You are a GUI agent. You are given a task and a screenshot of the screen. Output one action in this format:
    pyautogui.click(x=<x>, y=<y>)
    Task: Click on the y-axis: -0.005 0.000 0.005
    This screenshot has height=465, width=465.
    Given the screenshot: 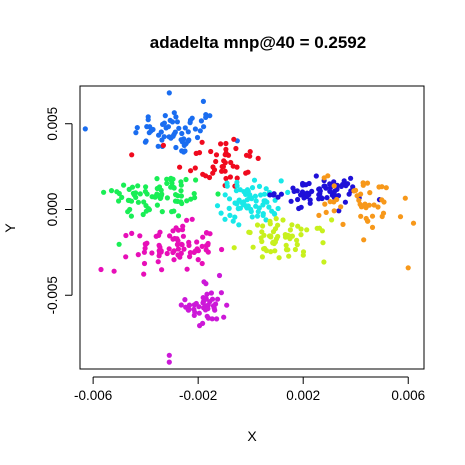 What is the action you would take?
    pyautogui.click(x=59, y=210)
    